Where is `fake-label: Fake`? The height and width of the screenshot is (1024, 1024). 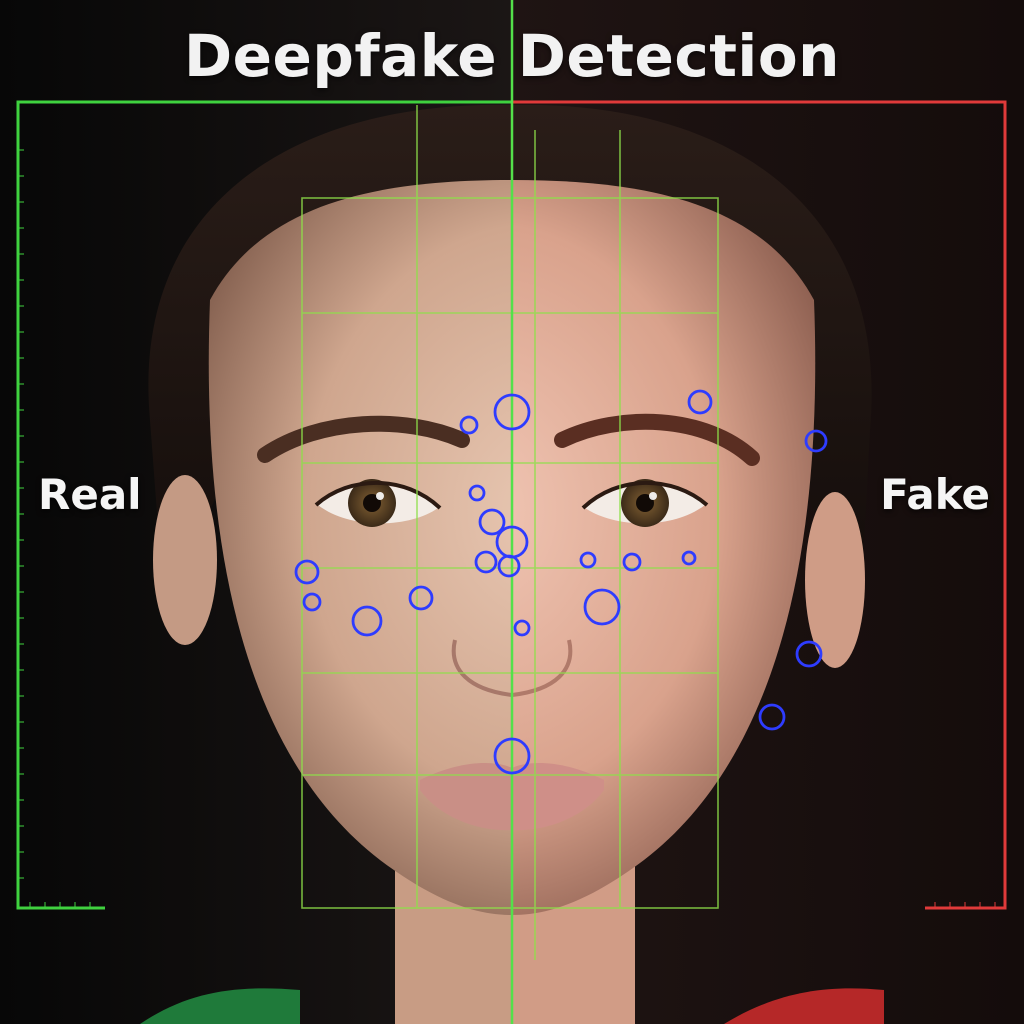 fake-label: Fake is located at coordinates (935, 494).